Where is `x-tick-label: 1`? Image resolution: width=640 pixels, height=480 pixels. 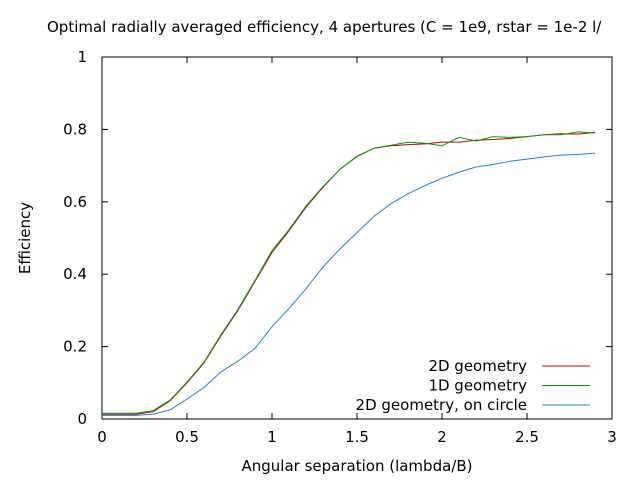 x-tick-label: 1 is located at coordinates (272, 437).